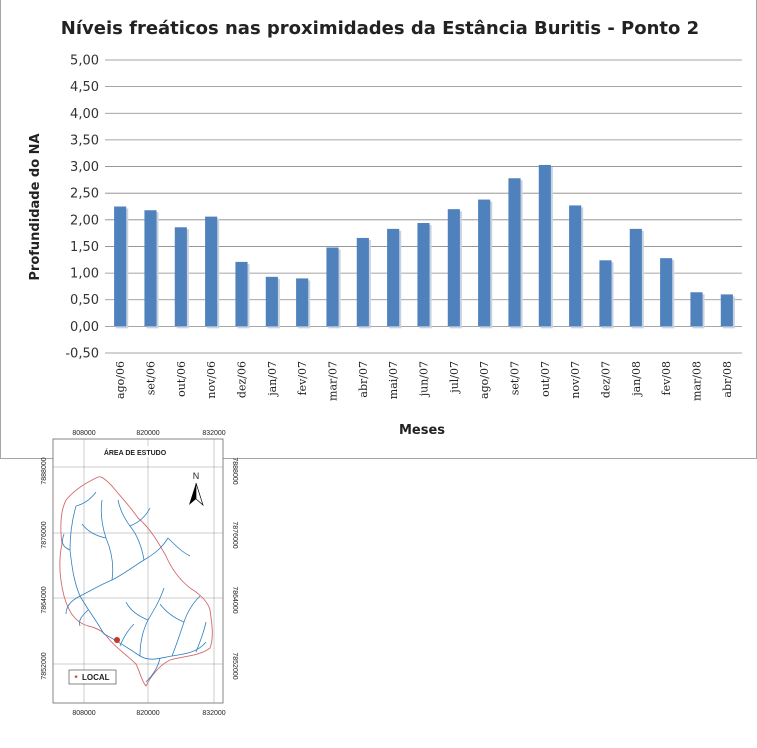 The height and width of the screenshot is (748, 757). What do you see at coordinates (515, 378) in the screenshot?
I see `x-tick-label: set/07` at bounding box center [515, 378].